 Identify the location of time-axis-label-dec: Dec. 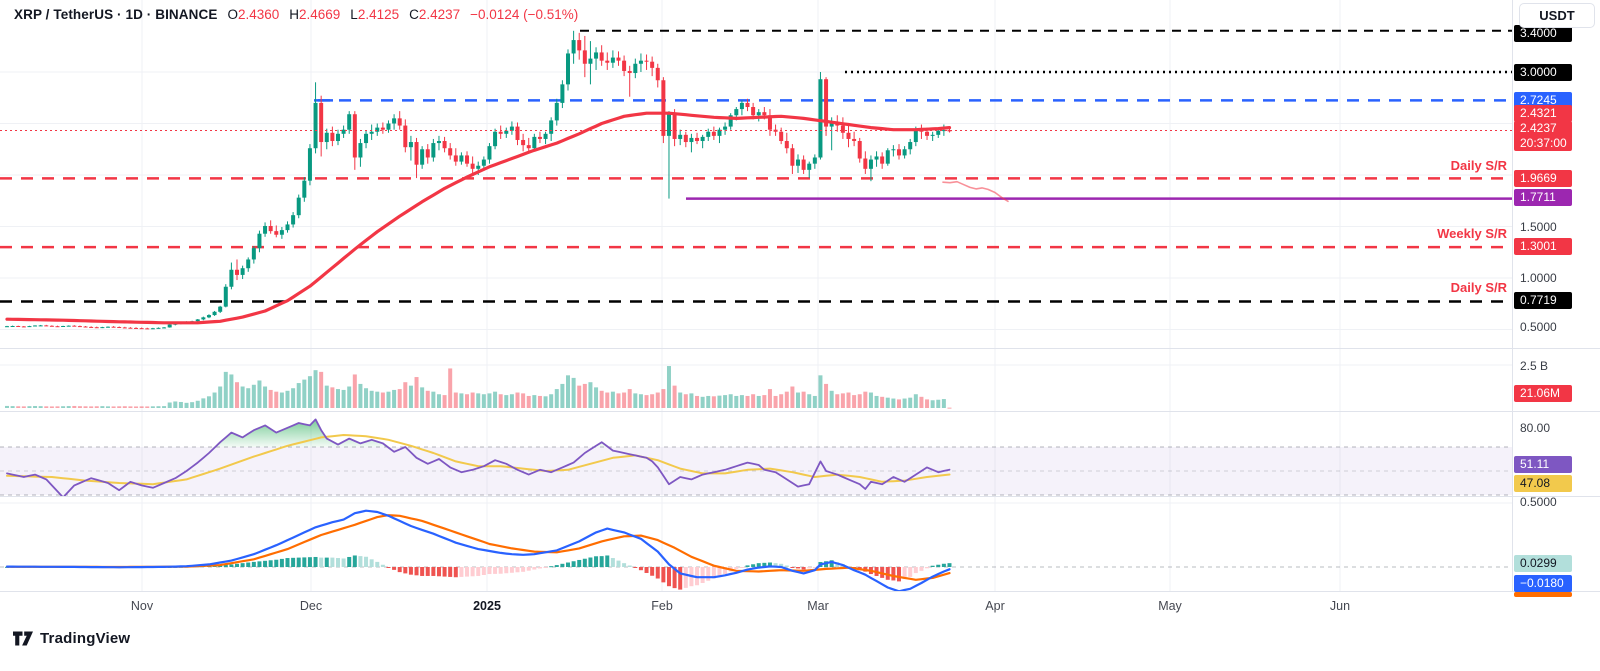
(311, 606).